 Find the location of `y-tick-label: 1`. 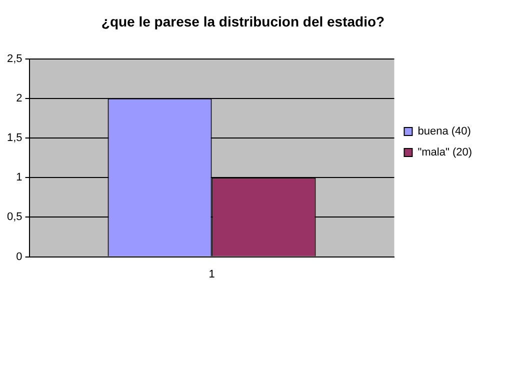

y-tick-label: 1 is located at coordinates (19, 178).